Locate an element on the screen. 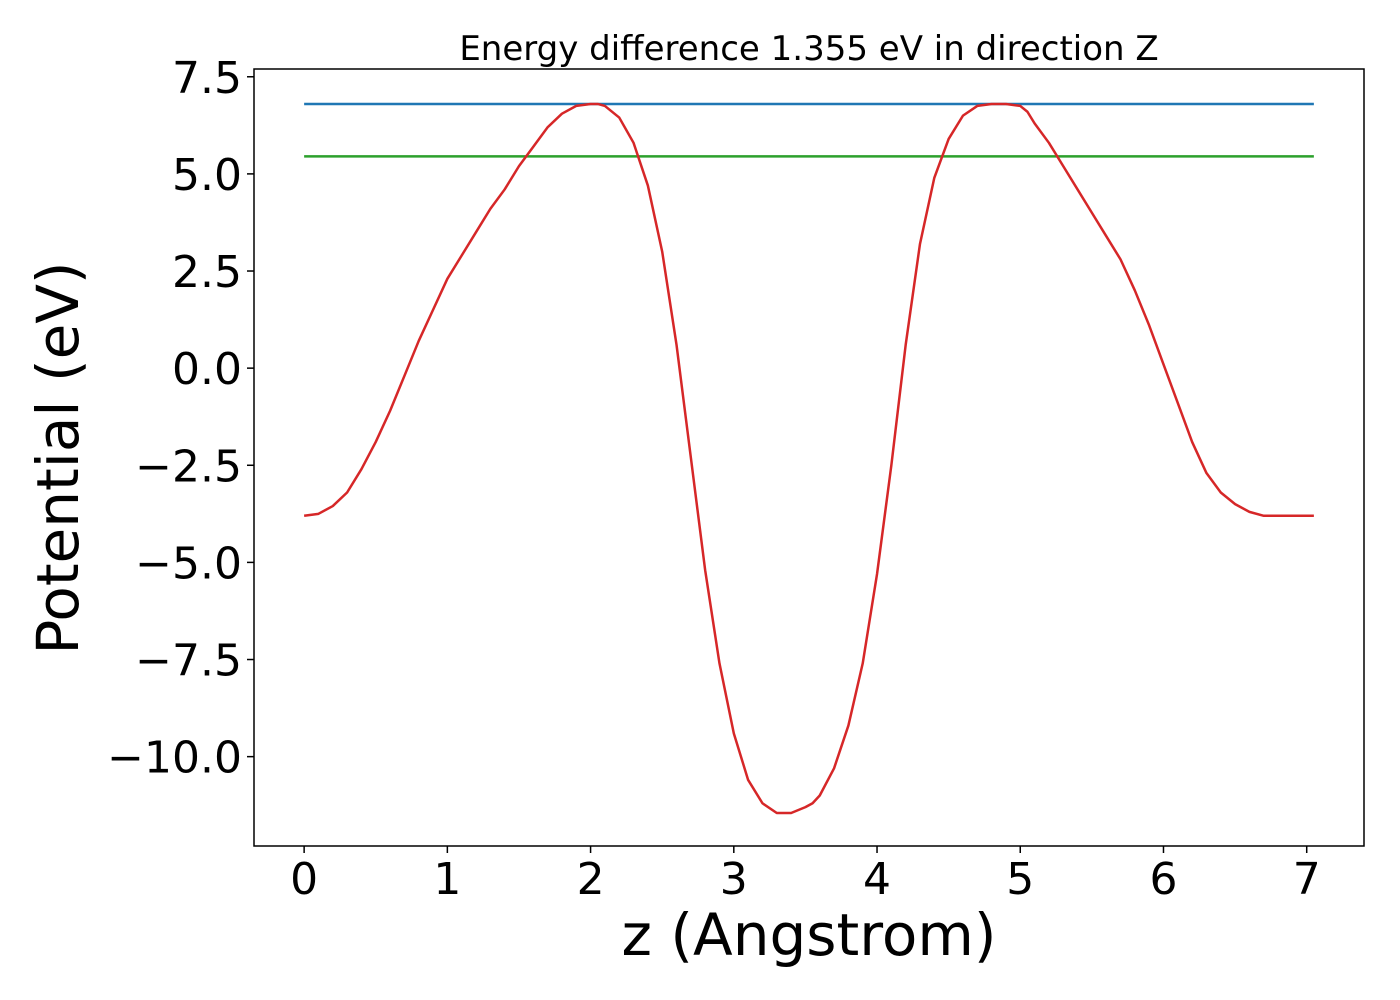  y-axis-label: Potential (eV) is located at coordinates (58, 457).